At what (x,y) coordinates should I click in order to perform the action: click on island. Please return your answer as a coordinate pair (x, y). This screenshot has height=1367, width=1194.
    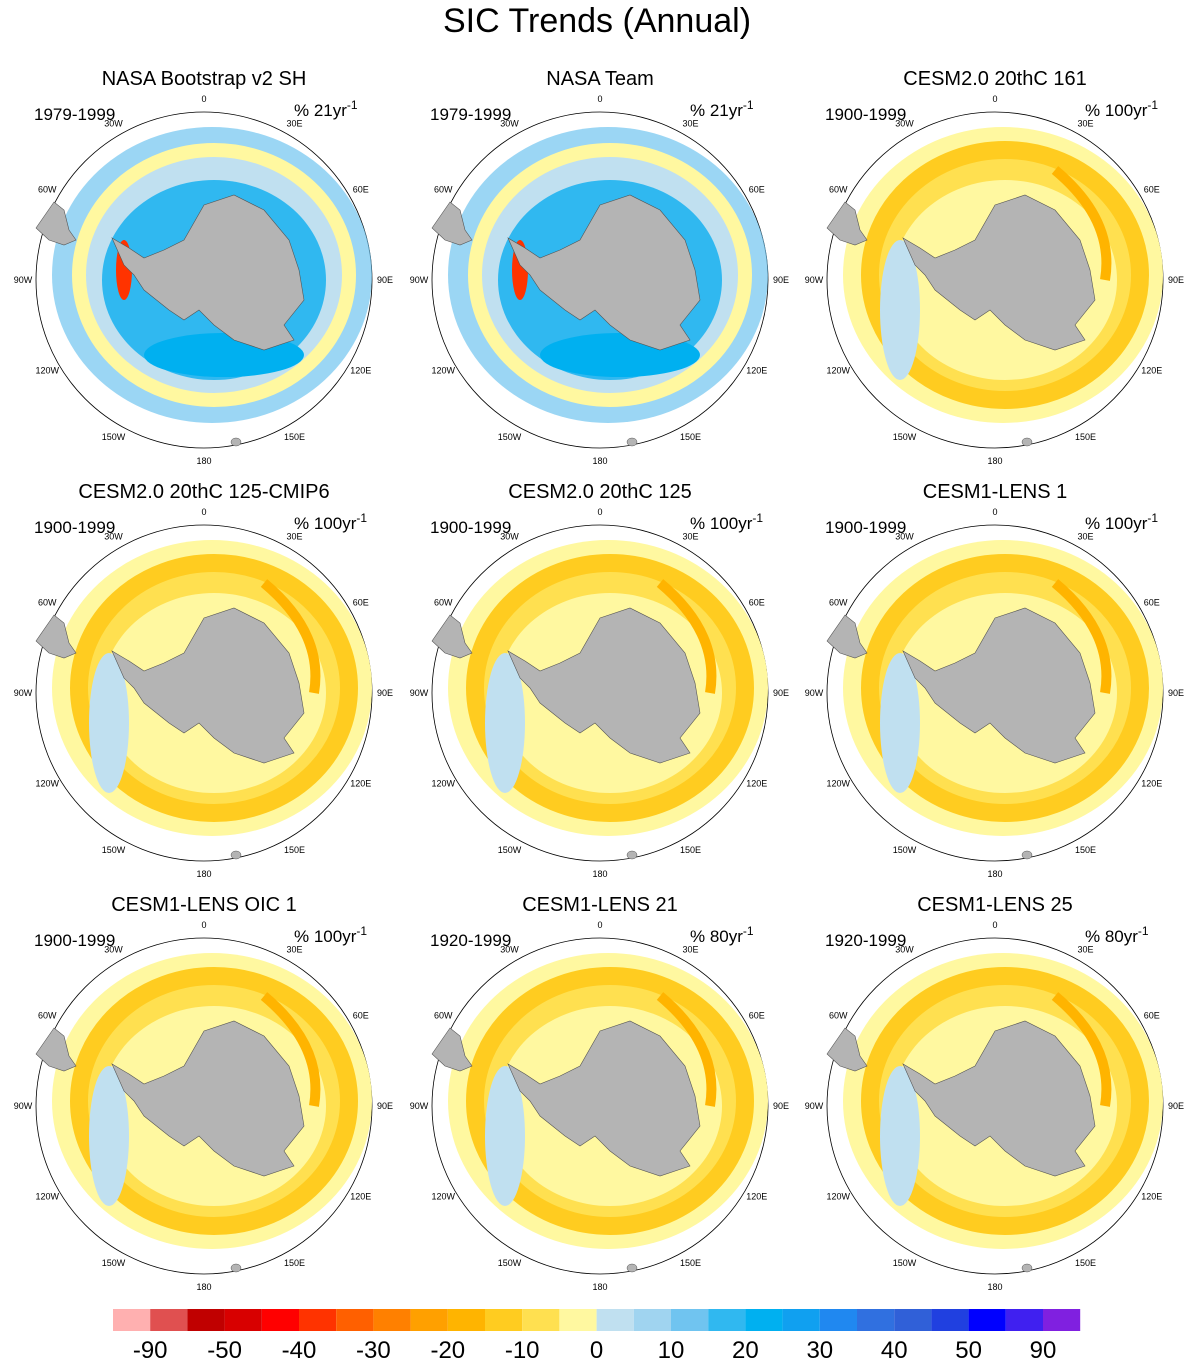
    Looking at the image, I should click on (236, 1268).